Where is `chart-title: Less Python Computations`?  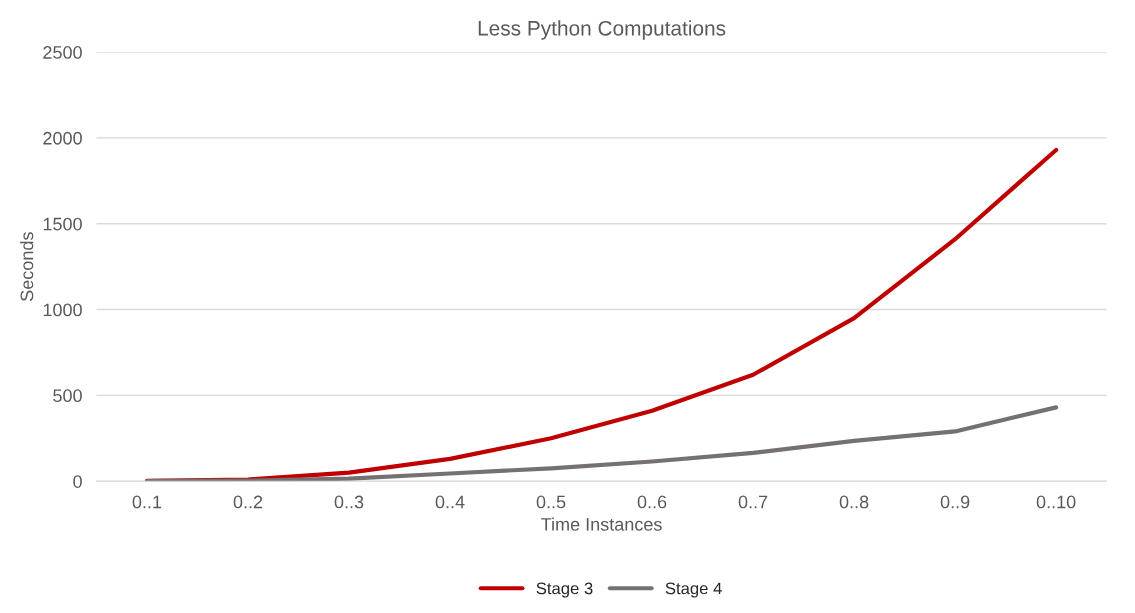 chart-title: Less Python Computations is located at coordinates (602, 30).